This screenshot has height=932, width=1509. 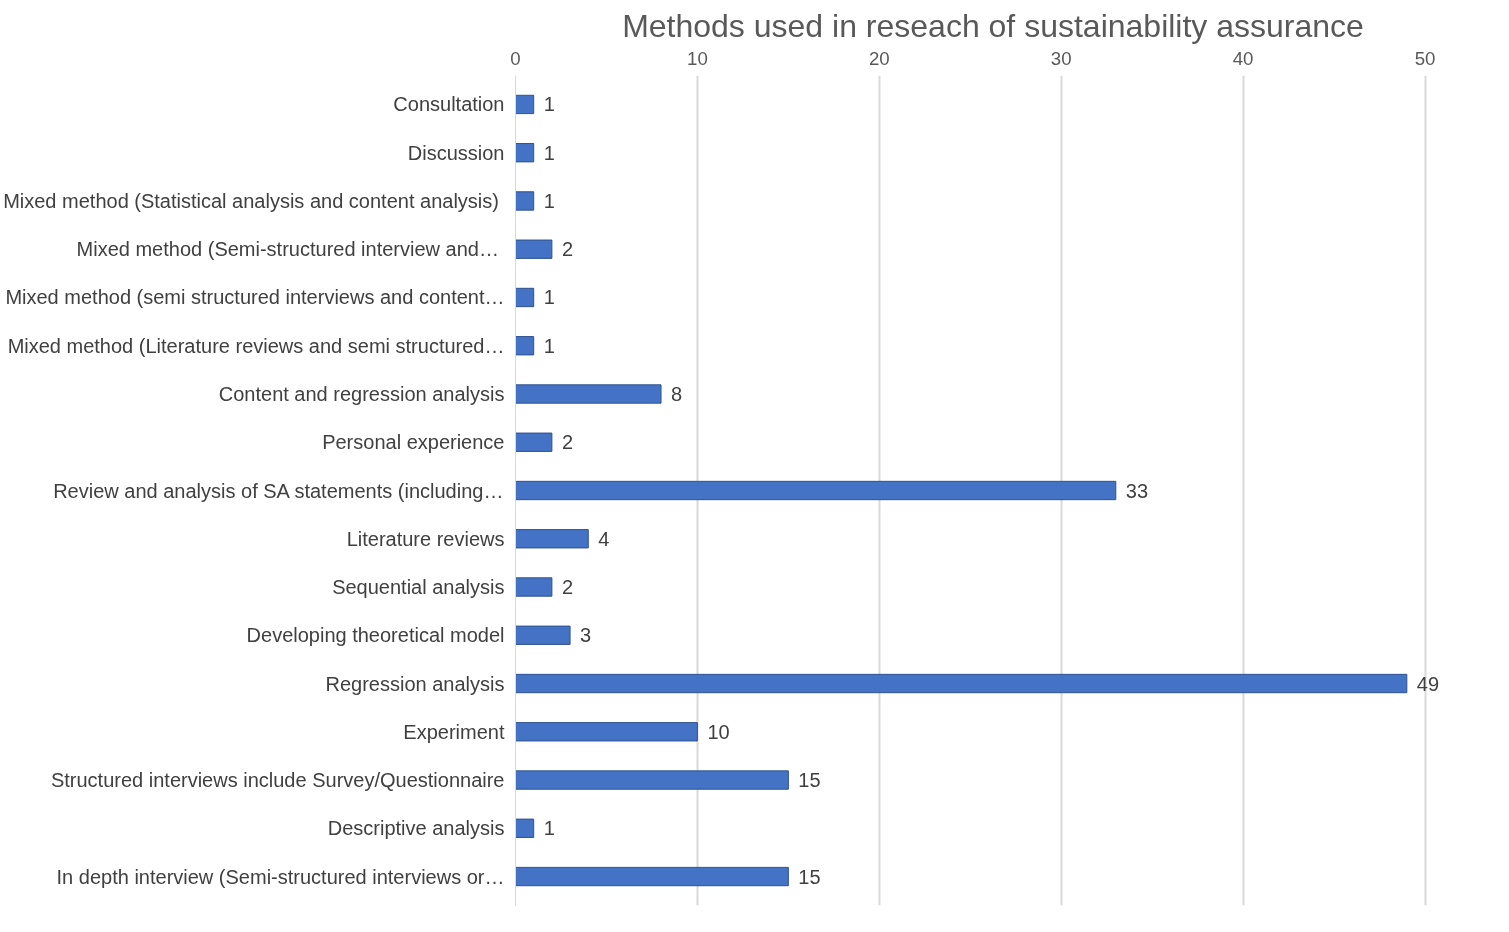 What do you see at coordinates (879, 58) in the screenshot?
I see `x-tick-label: 20` at bounding box center [879, 58].